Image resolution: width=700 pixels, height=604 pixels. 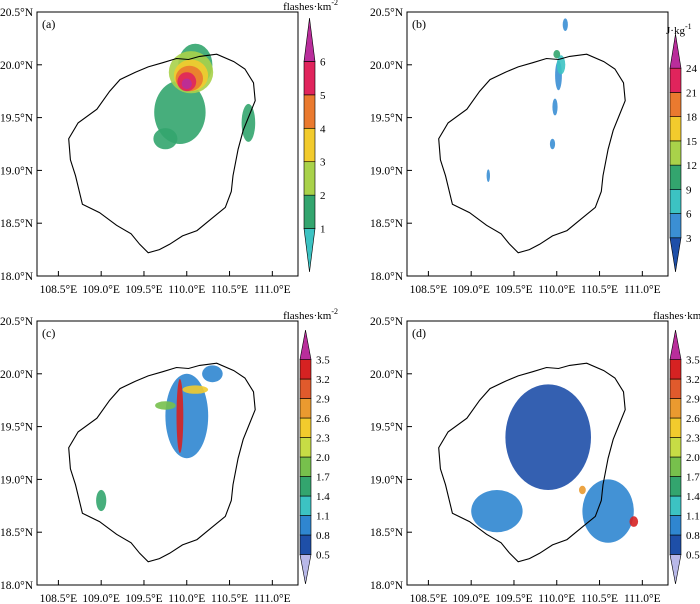 I want to click on colorbar-label: 2, so click(x=323, y=196).